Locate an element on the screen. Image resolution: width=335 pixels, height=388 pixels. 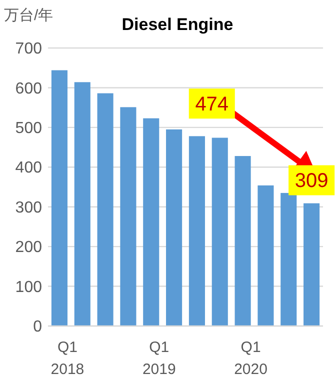
y-tick-label: 100 is located at coordinates (28, 287).